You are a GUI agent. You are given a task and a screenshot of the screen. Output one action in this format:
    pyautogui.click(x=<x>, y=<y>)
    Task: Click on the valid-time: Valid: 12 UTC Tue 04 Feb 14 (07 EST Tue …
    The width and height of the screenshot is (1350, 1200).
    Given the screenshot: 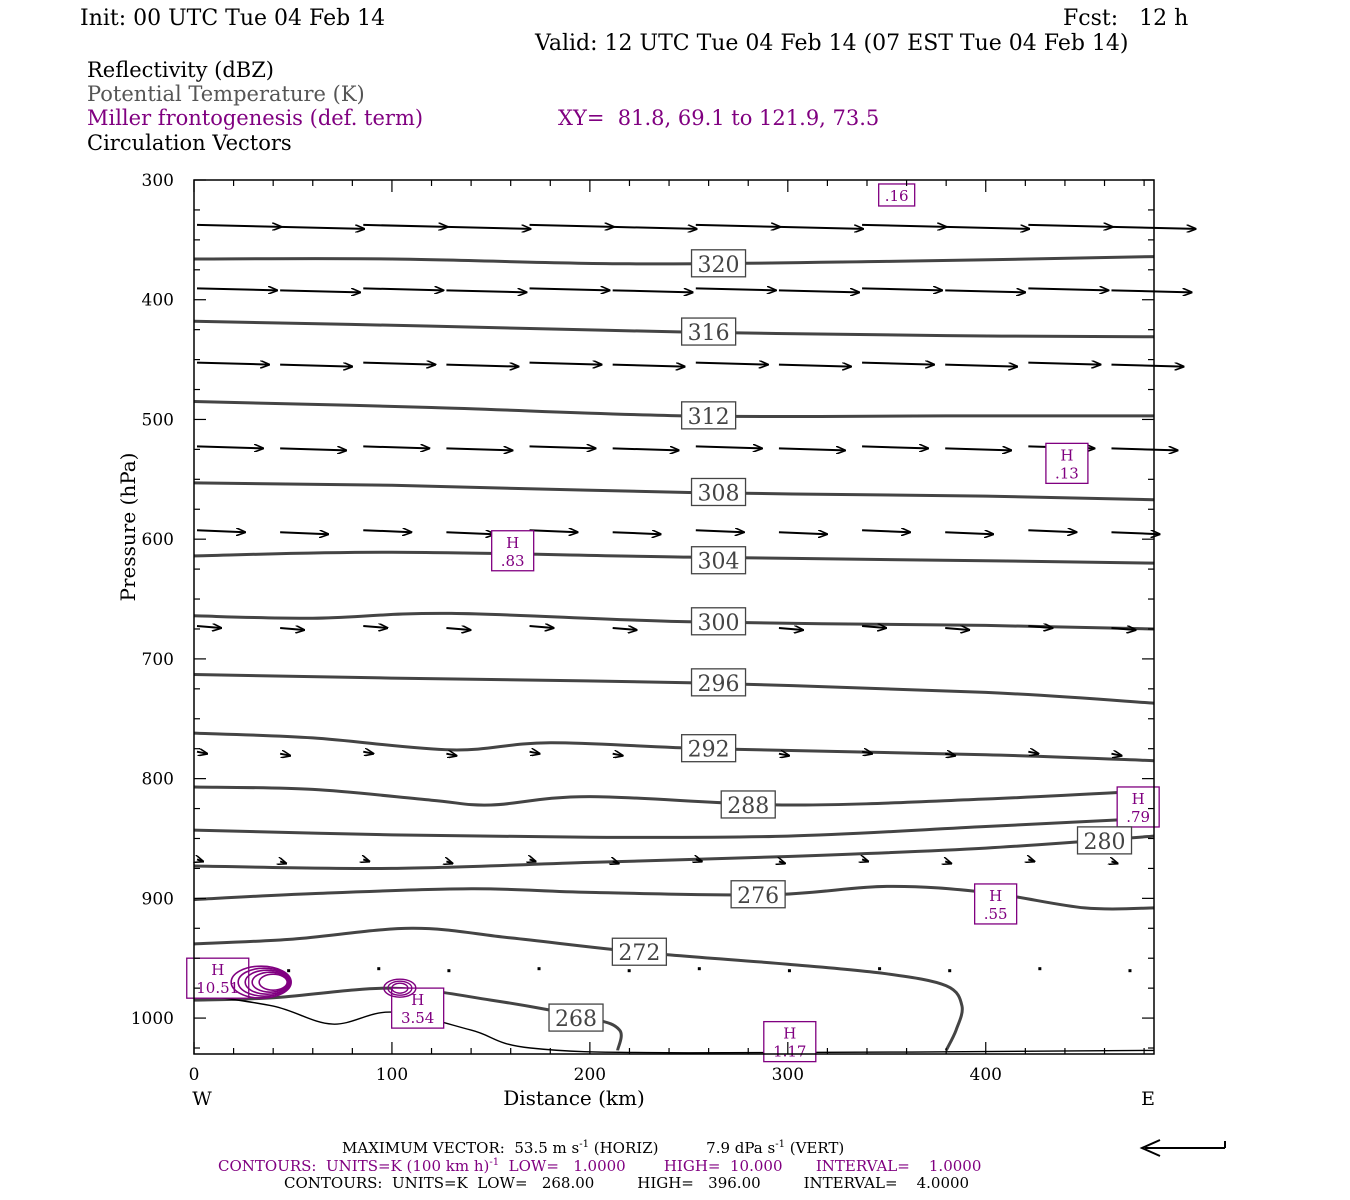 What is the action you would take?
    pyautogui.click(x=832, y=43)
    